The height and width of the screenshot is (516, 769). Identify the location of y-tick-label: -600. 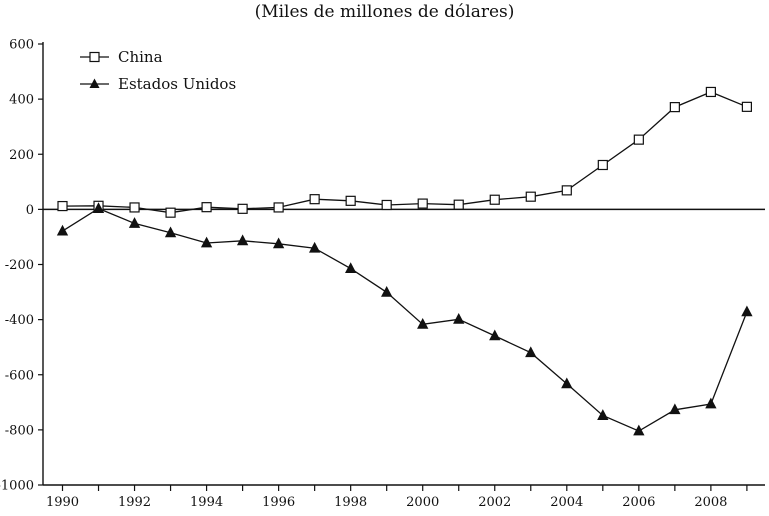
(19, 375).